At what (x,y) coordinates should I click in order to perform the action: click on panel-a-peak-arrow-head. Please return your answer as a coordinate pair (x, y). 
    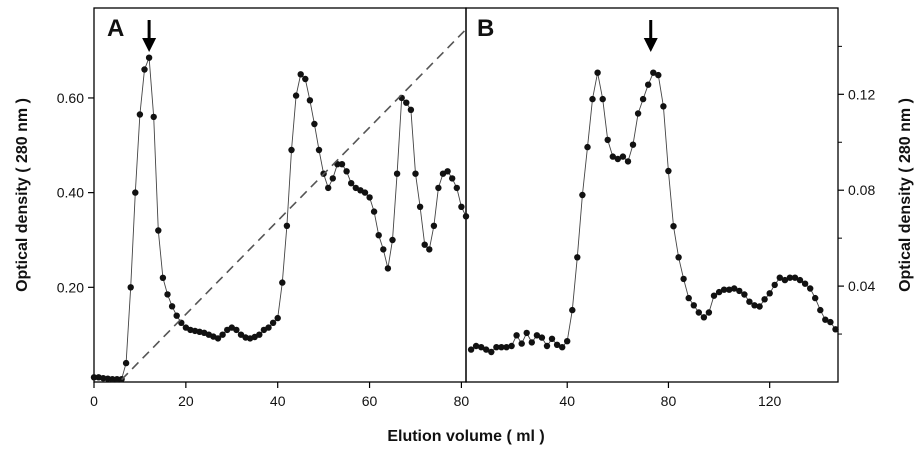
    Looking at the image, I should click on (149, 45).